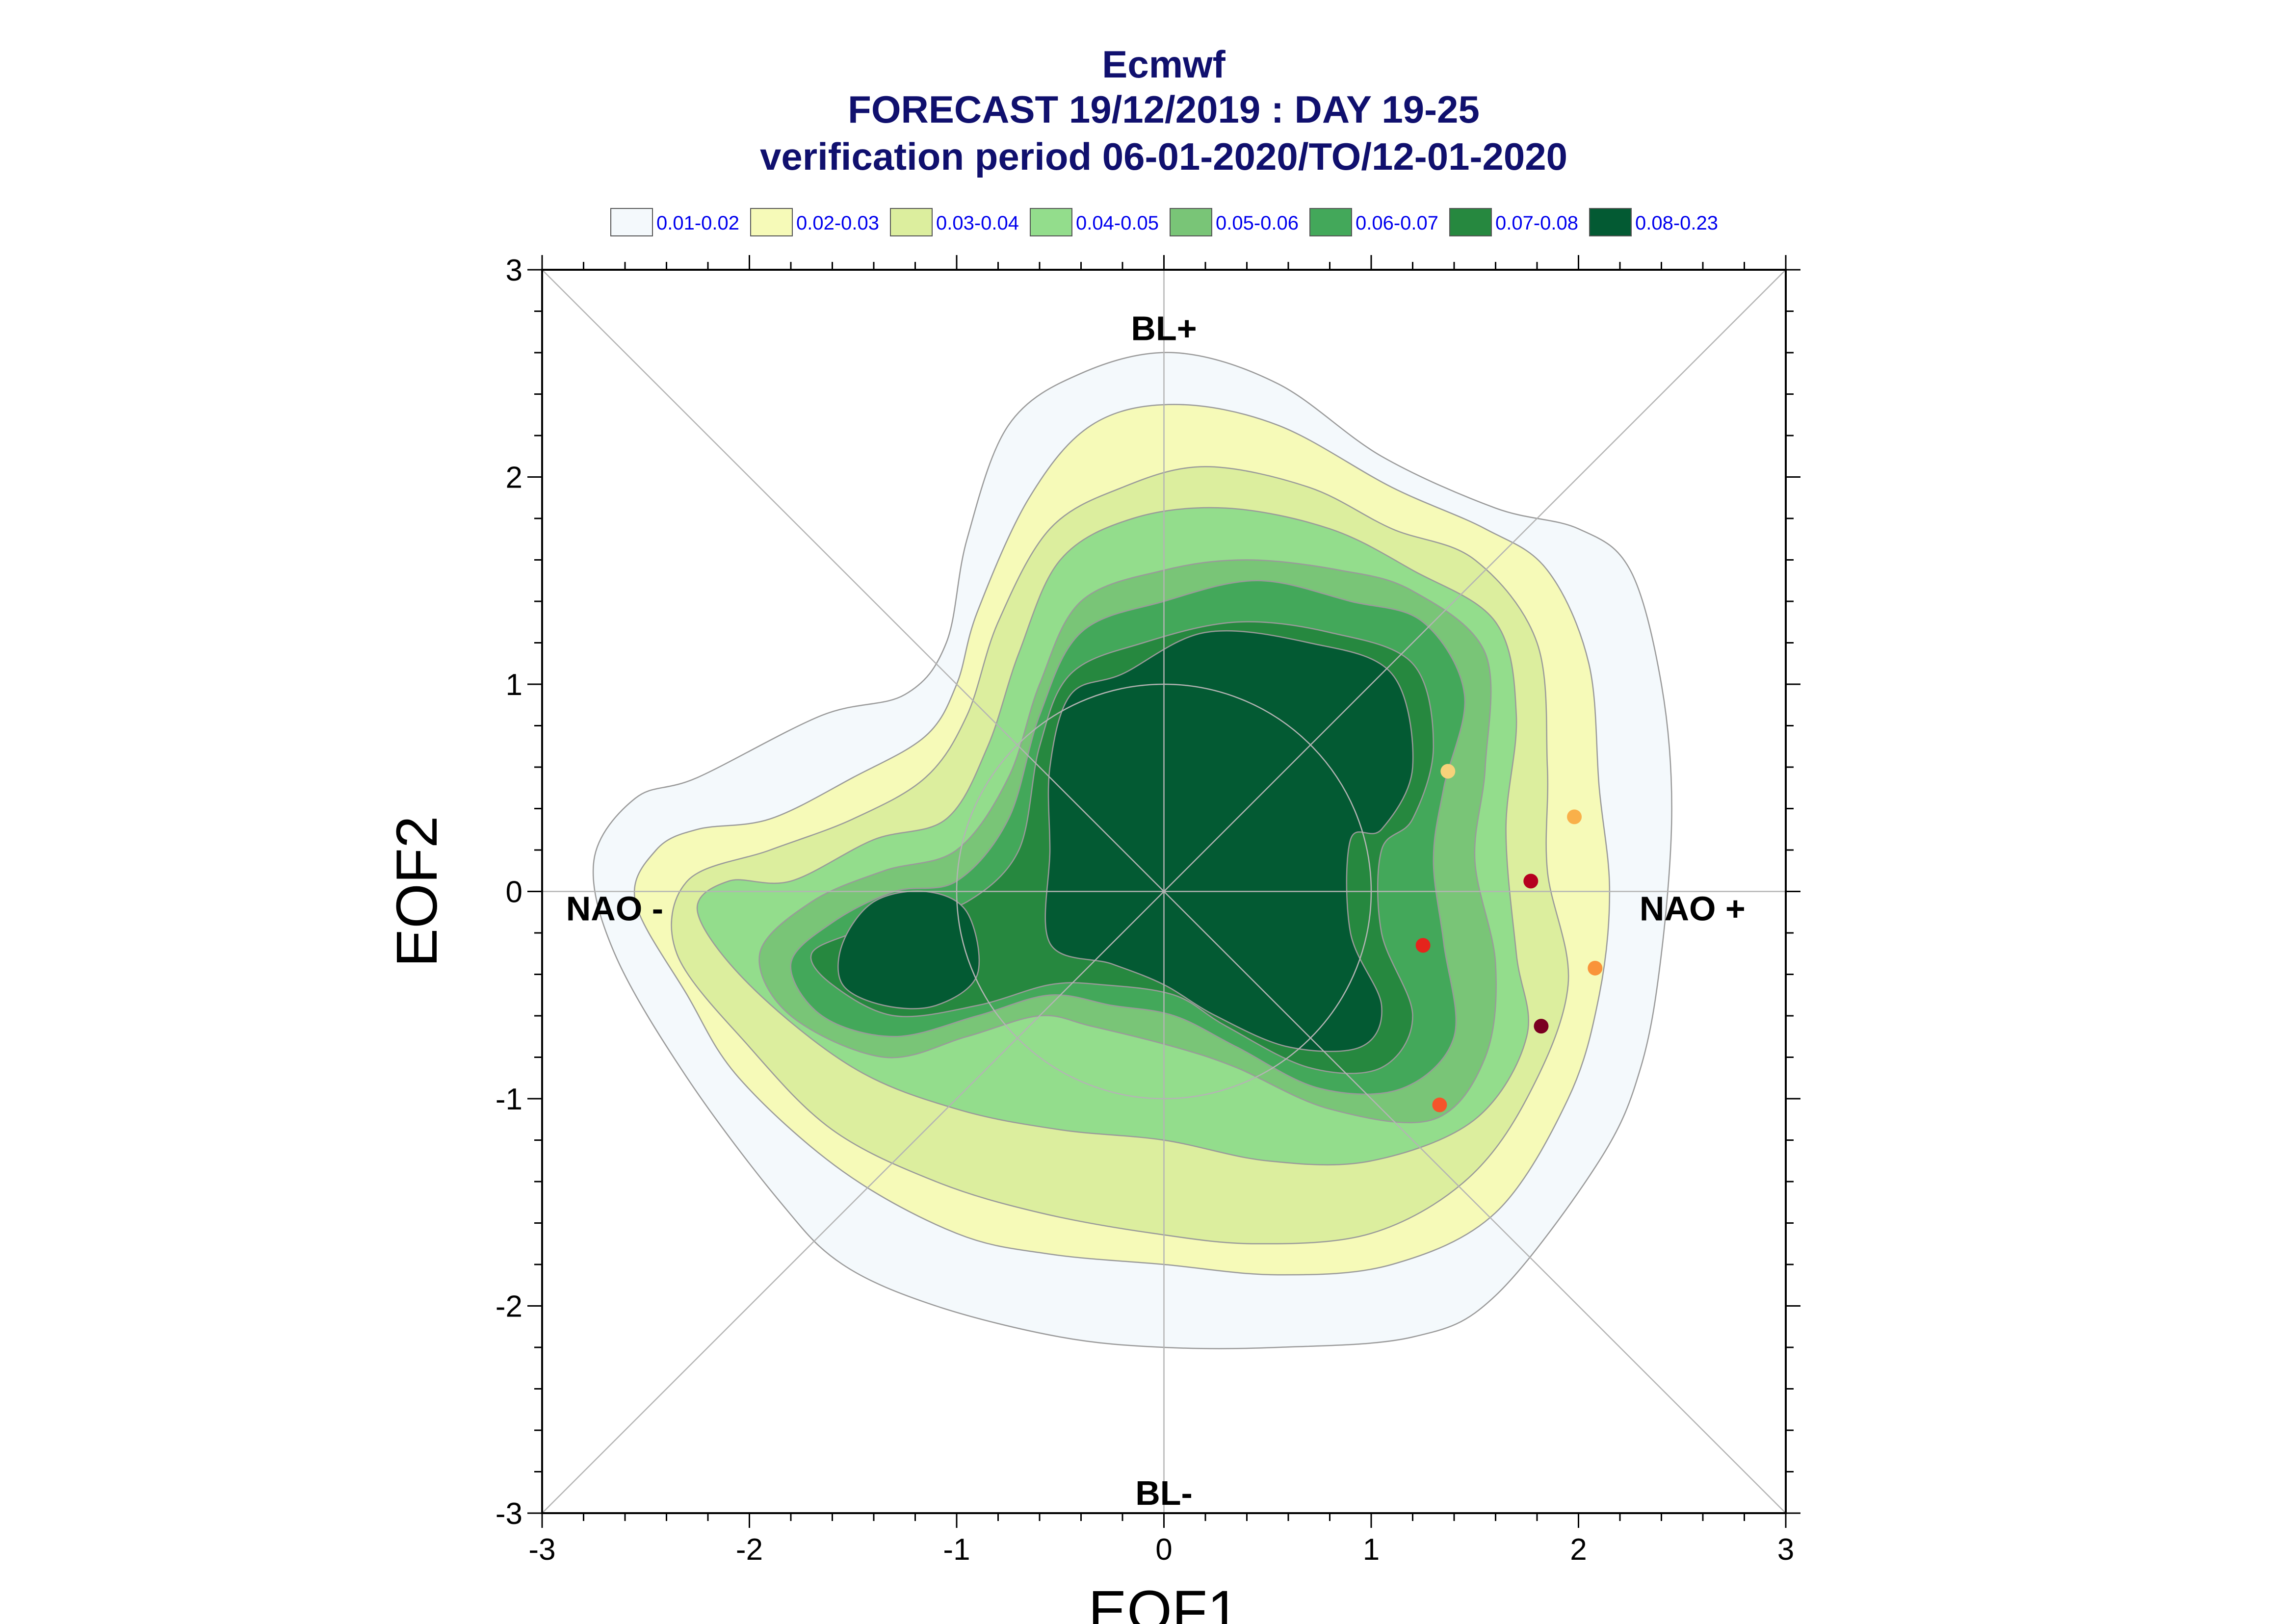 This screenshot has height=1624, width=2295. Describe the element at coordinates (1676, 223) in the screenshot. I see `legend-label: 0.08-0.23` at that location.